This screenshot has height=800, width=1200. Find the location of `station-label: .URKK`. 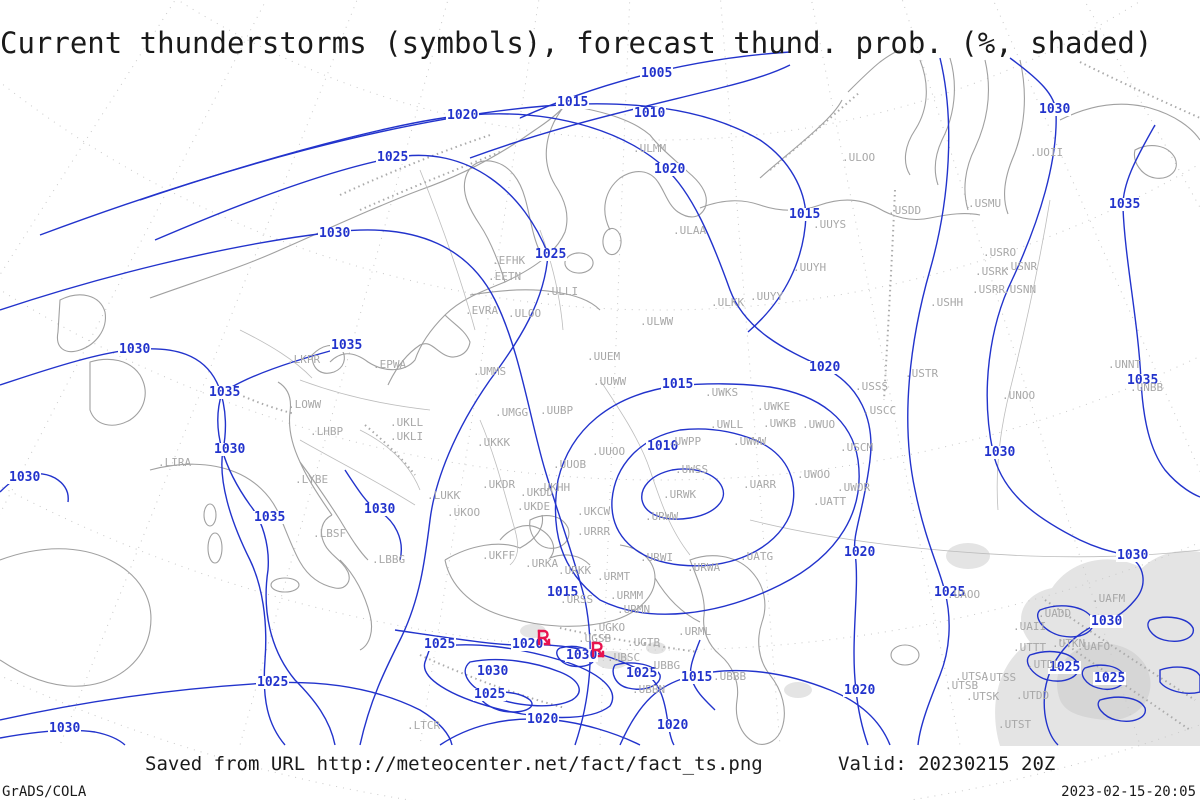

station-label: .URKK is located at coordinates (575, 570).